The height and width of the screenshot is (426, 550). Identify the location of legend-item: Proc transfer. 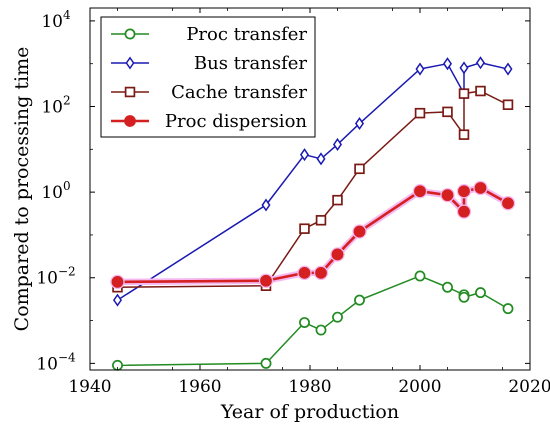
(209, 34).